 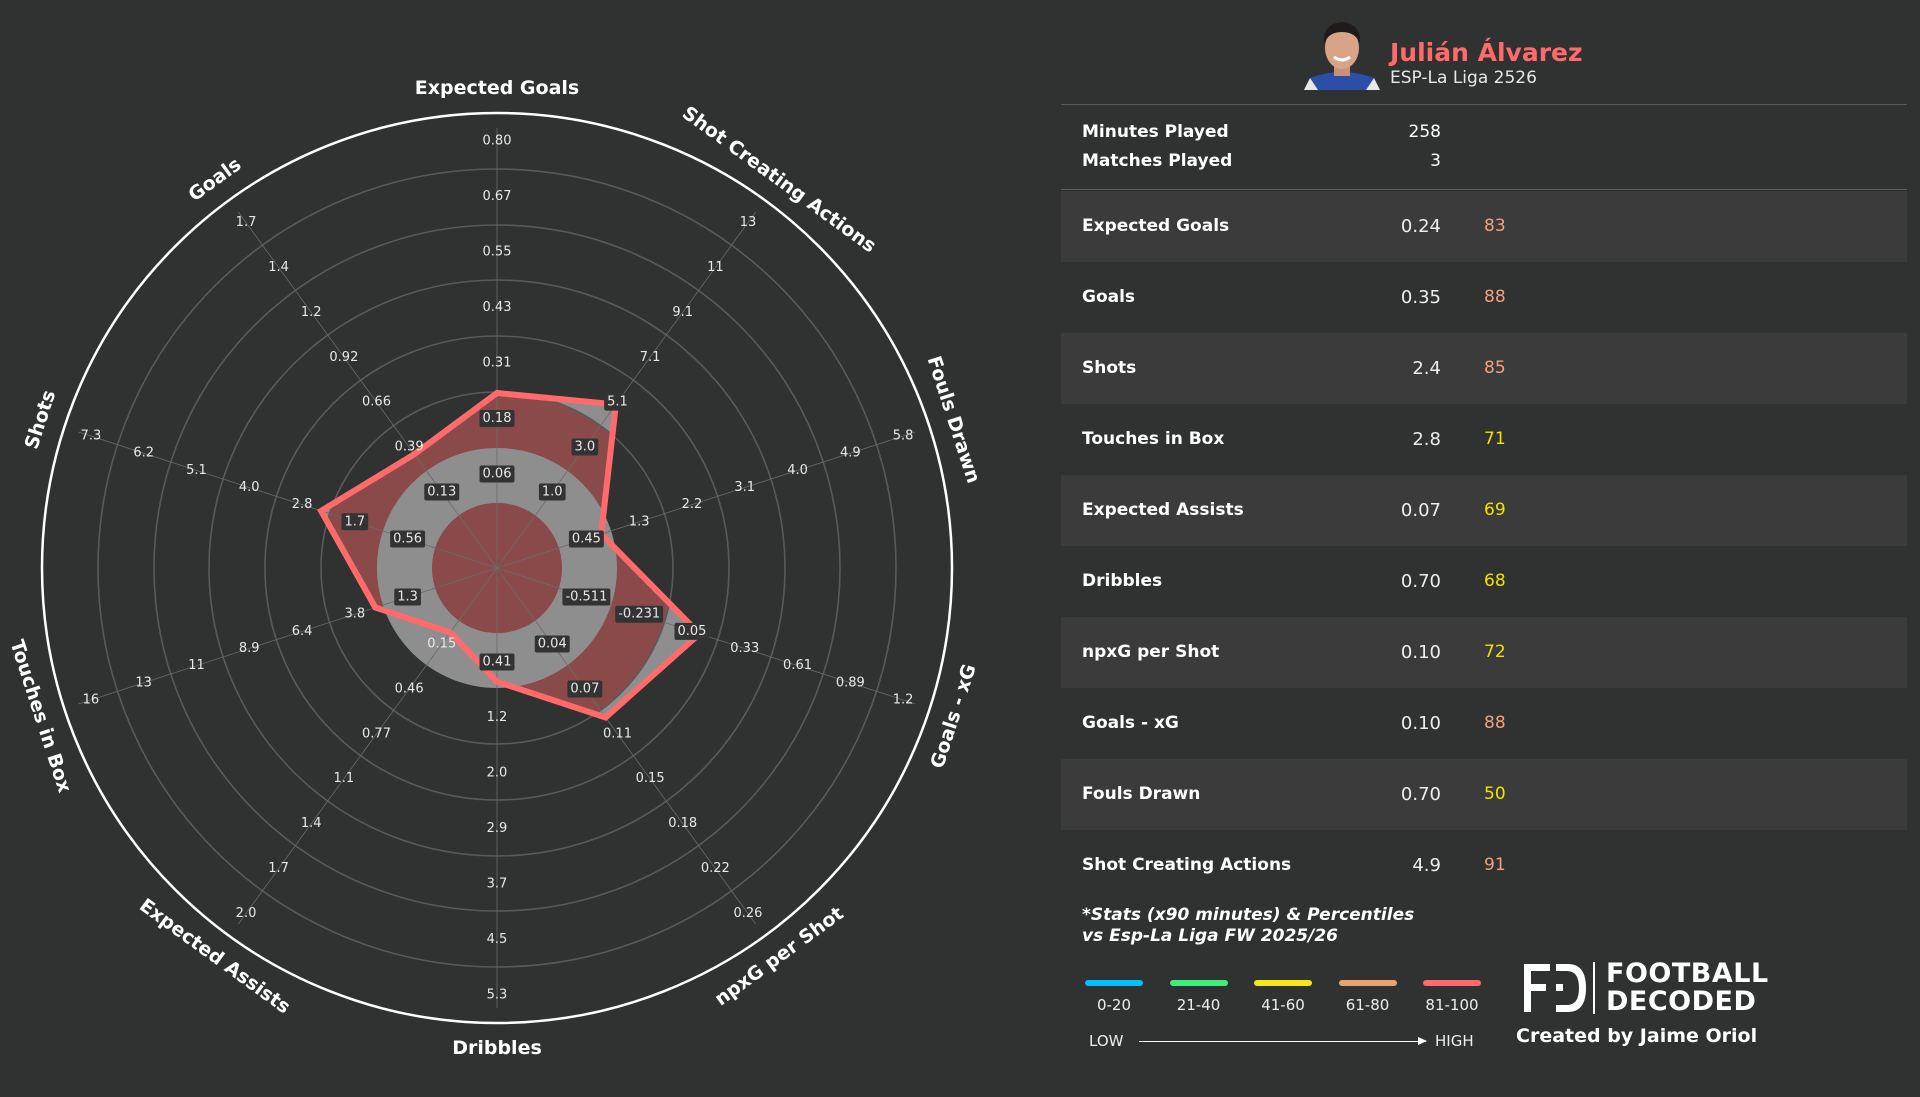 What do you see at coordinates (143, 453) in the screenshot?
I see `tick-label: 6.2` at bounding box center [143, 453].